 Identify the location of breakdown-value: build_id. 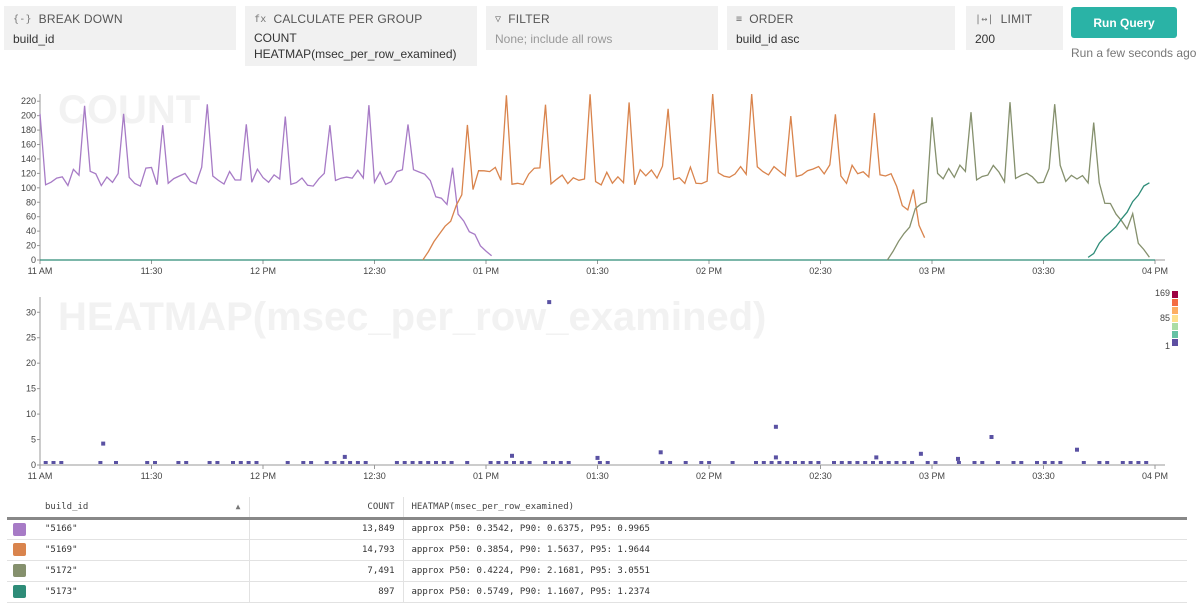
(34, 39).